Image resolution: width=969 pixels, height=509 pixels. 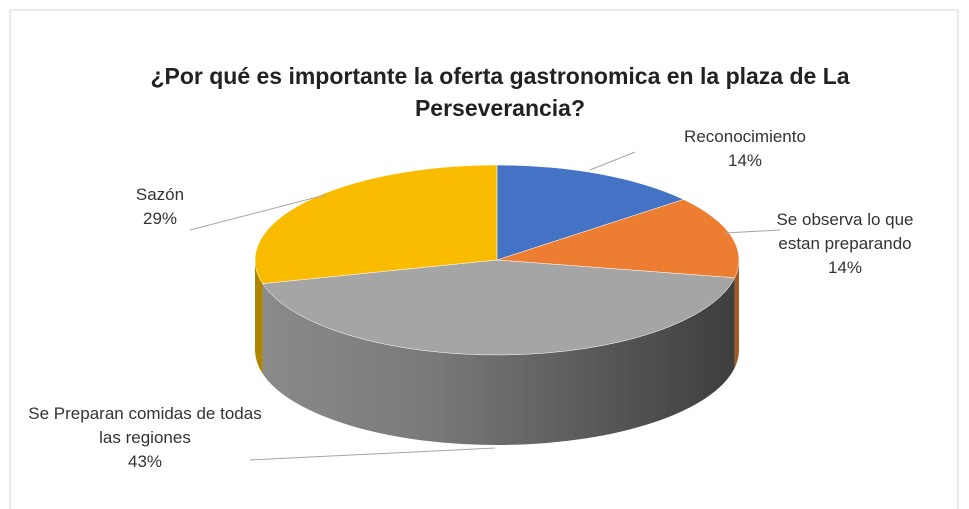 What do you see at coordinates (845, 231) in the screenshot?
I see `label-name: Se observa lo que estan preparando` at bounding box center [845, 231].